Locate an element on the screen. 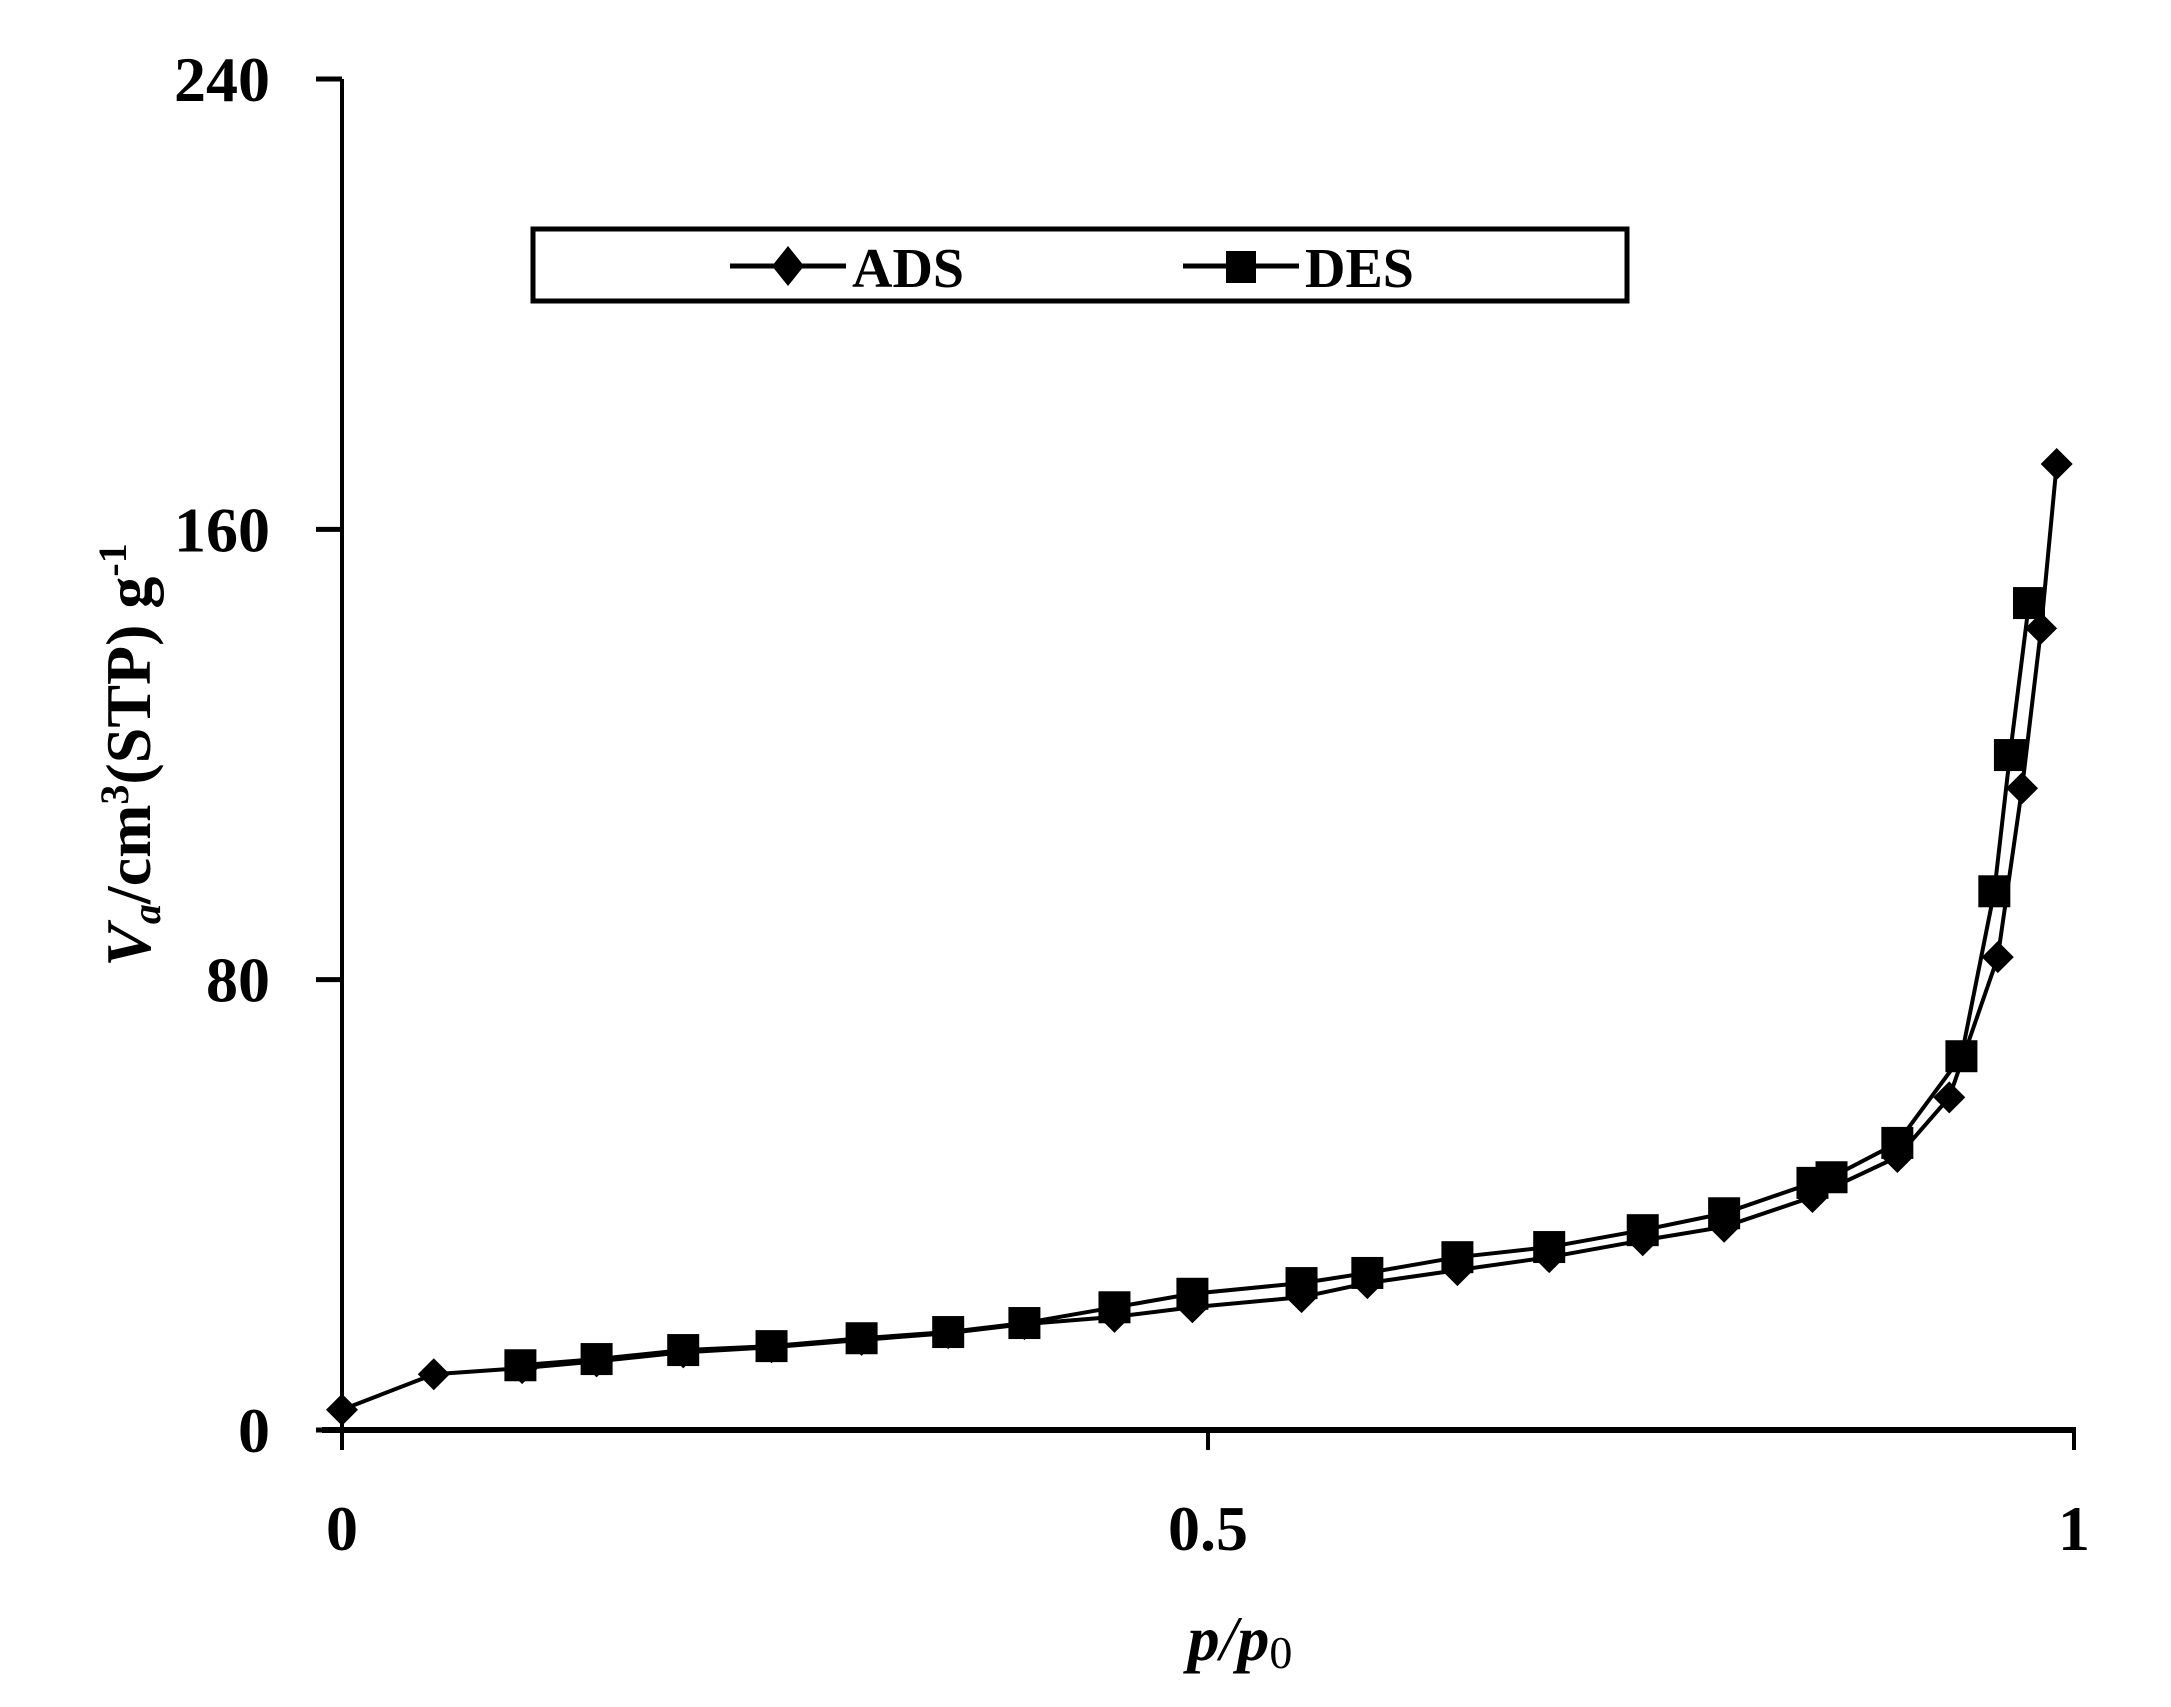  y-tick-label: 0 is located at coordinates (254, 1430).